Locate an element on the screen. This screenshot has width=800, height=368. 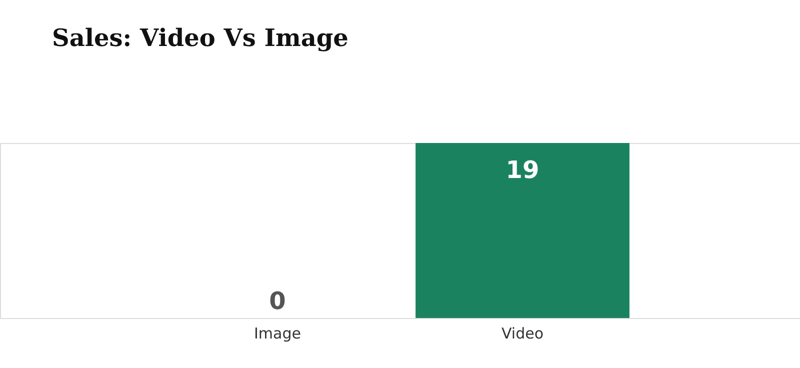
chart-title: Sales: Video Vs Image is located at coordinates (200, 37).